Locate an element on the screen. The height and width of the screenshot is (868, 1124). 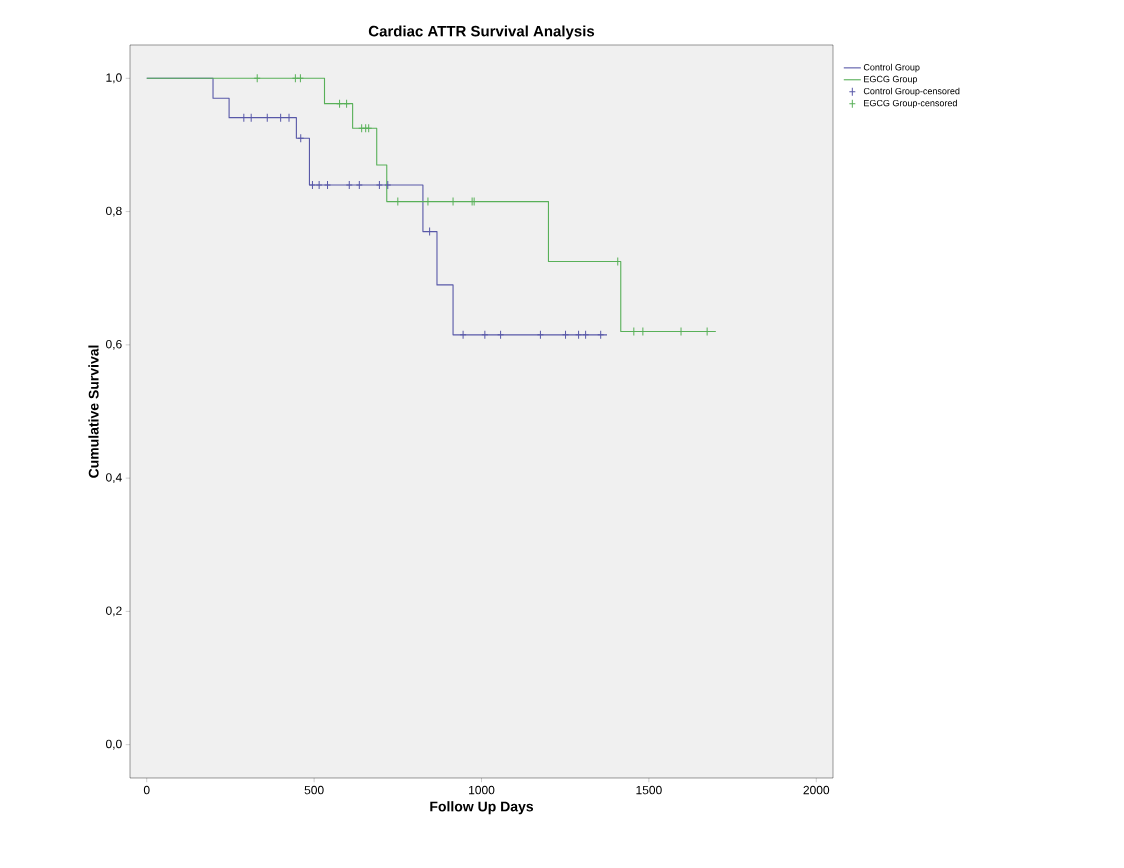
legend-label: Control Group is located at coordinates (891, 68).